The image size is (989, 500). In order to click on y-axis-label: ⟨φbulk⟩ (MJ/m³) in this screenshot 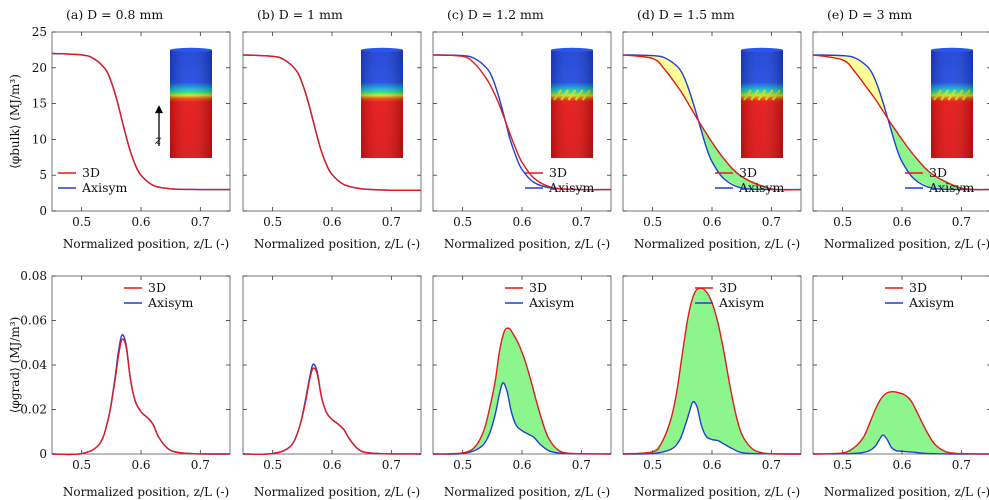, I will do `click(15, 121)`.